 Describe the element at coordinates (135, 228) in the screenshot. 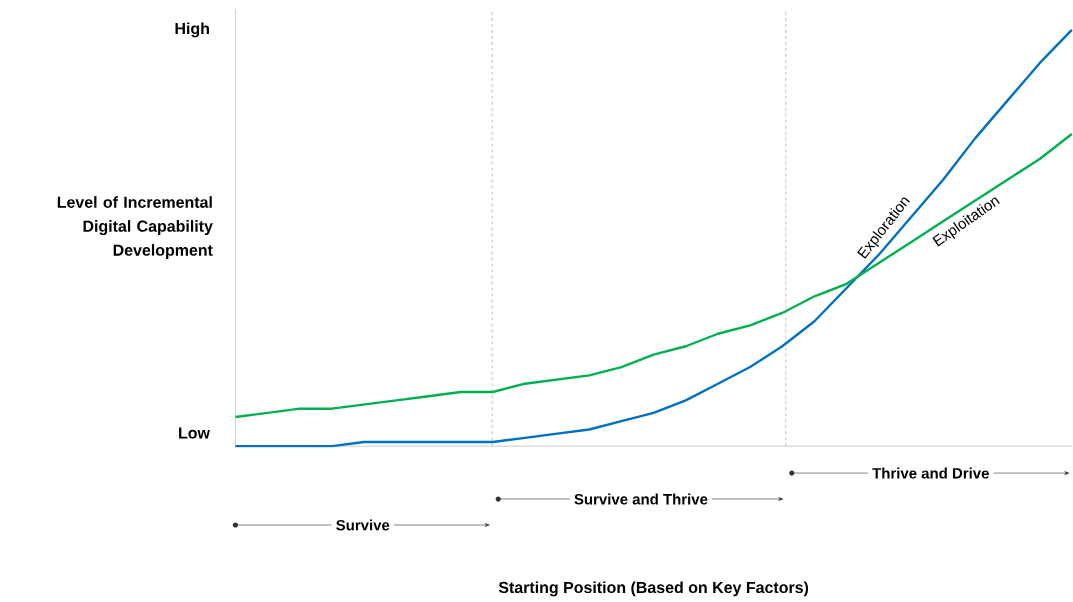

I see `y-axis-title: Level of Incremental Digital Capability Development` at that location.